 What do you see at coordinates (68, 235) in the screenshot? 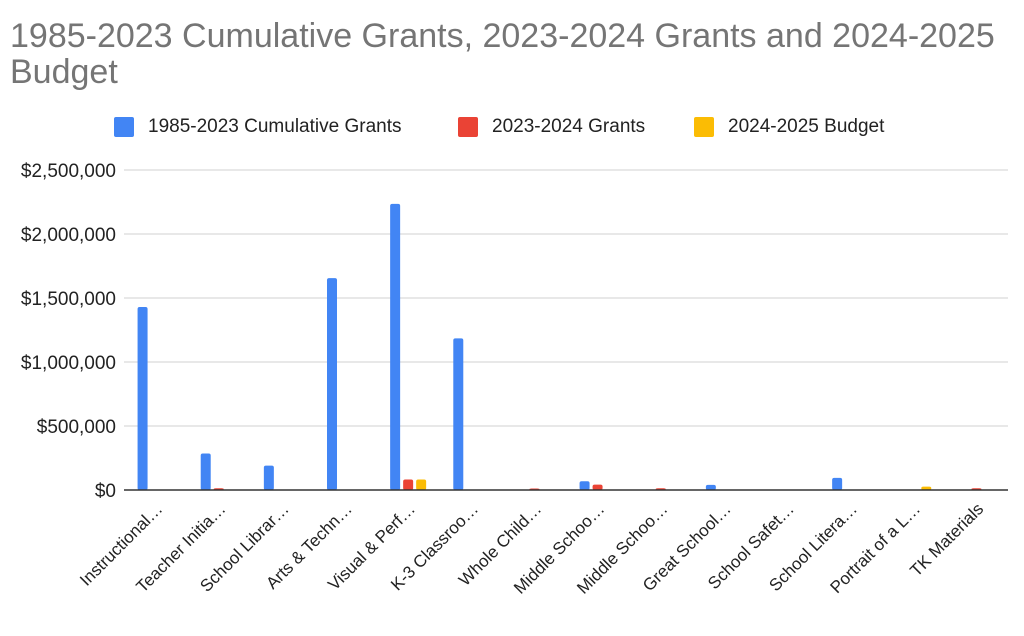
I see `y-tick-label: $2,000,000` at bounding box center [68, 235].